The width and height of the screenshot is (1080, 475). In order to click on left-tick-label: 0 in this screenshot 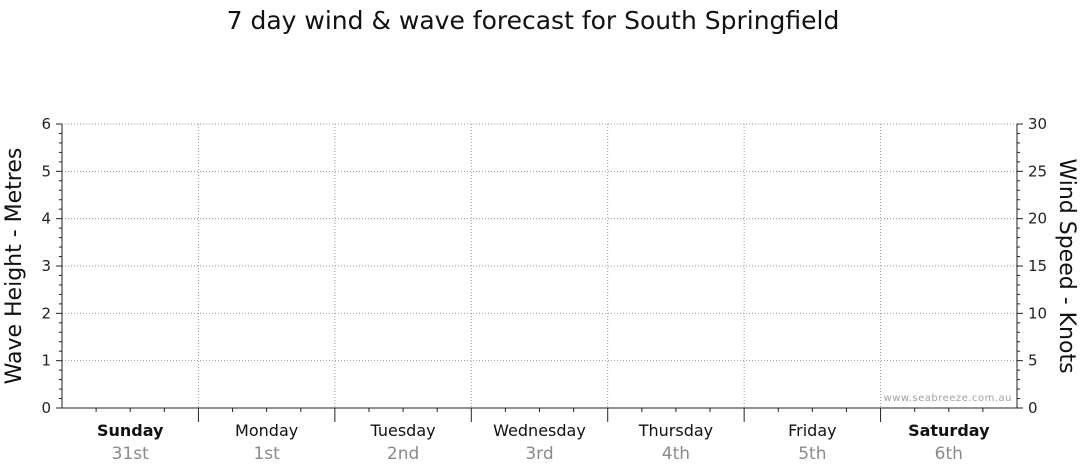, I will do `click(46, 408)`.